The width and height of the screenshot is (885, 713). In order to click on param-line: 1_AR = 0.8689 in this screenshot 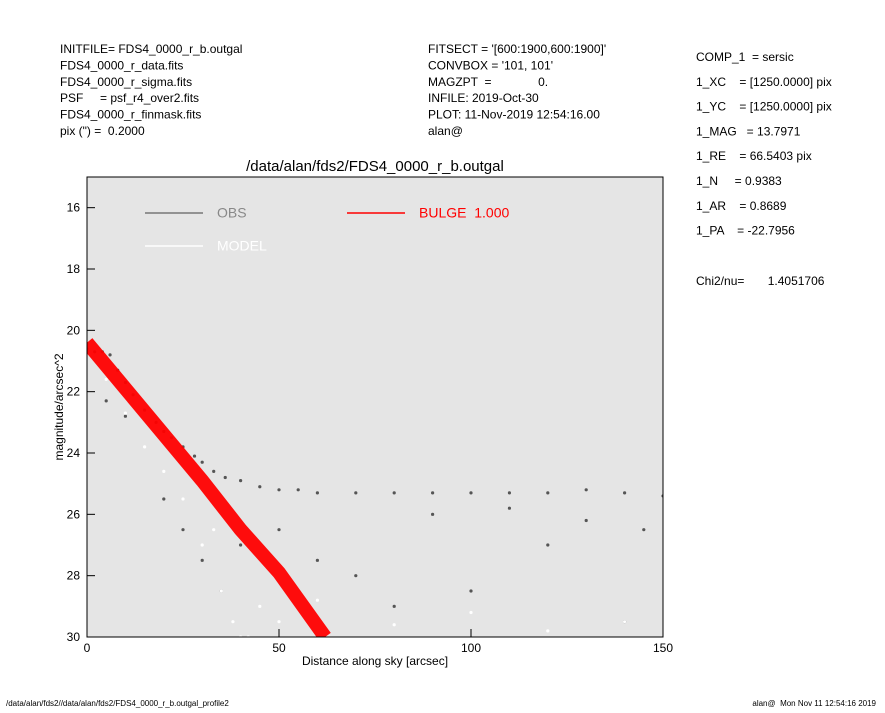, I will do `click(741, 206)`.